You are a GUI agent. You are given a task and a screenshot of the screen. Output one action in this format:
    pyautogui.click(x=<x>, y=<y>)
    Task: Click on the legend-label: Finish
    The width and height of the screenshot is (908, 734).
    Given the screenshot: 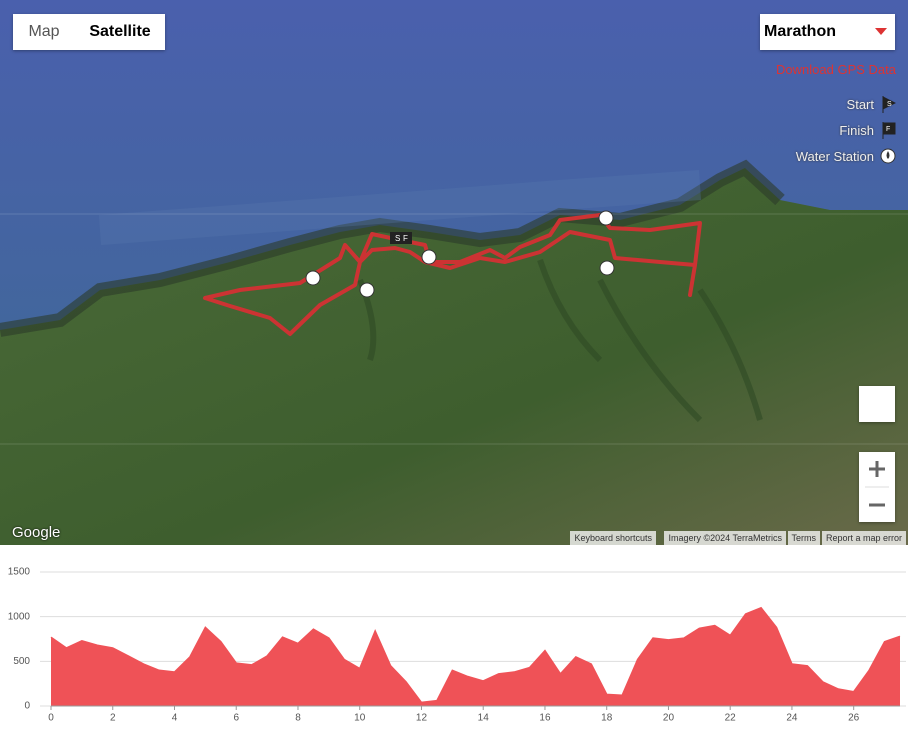 What is the action you would take?
    pyautogui.click(x=856, y=130)
    